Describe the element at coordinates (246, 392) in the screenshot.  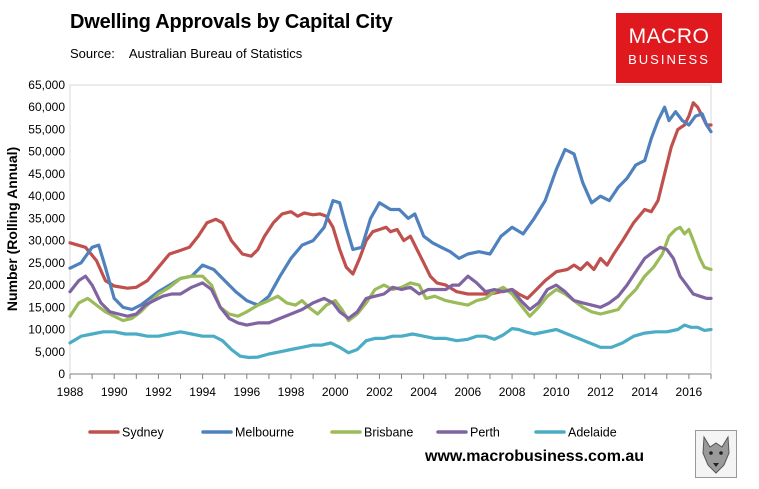
I see `x-tick-label: 1996` at that location.